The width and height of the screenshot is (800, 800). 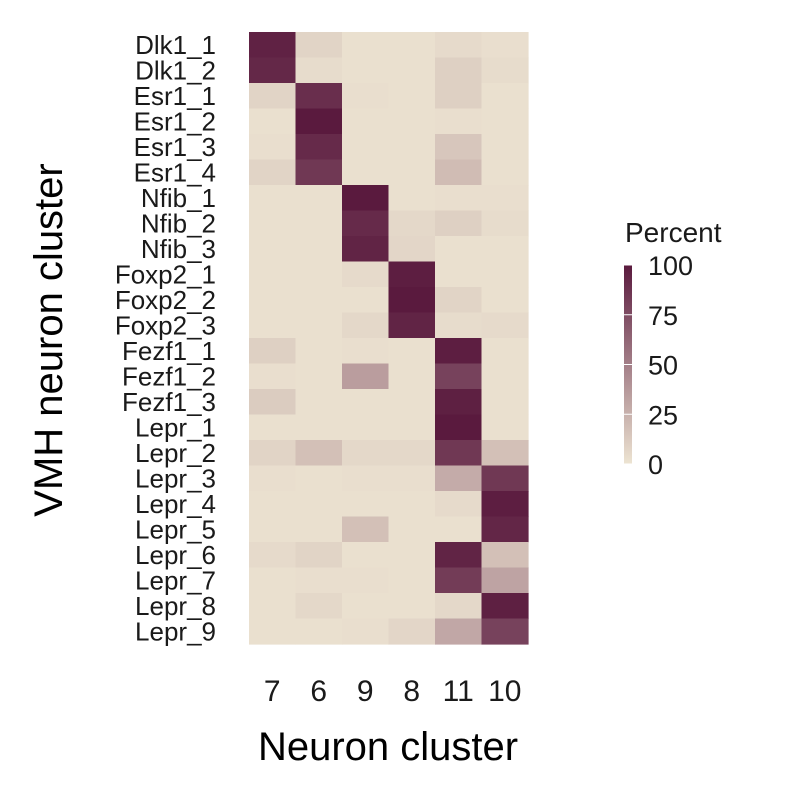 What do you see at coordinates (388, 747) in the screenshot?
I see `x-axis-title: Neuron cluster` at bounding box center [388, 747].